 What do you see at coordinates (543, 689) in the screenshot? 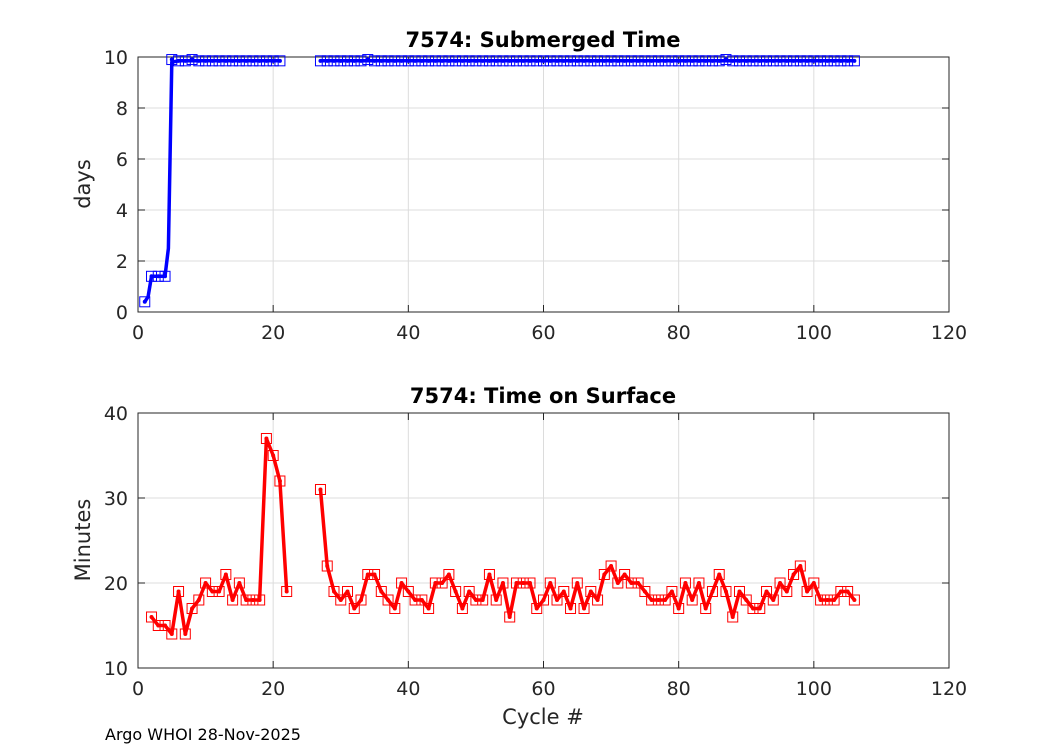
I see `bottom-x-tick-label: 60` at bounding box center [543, 689].